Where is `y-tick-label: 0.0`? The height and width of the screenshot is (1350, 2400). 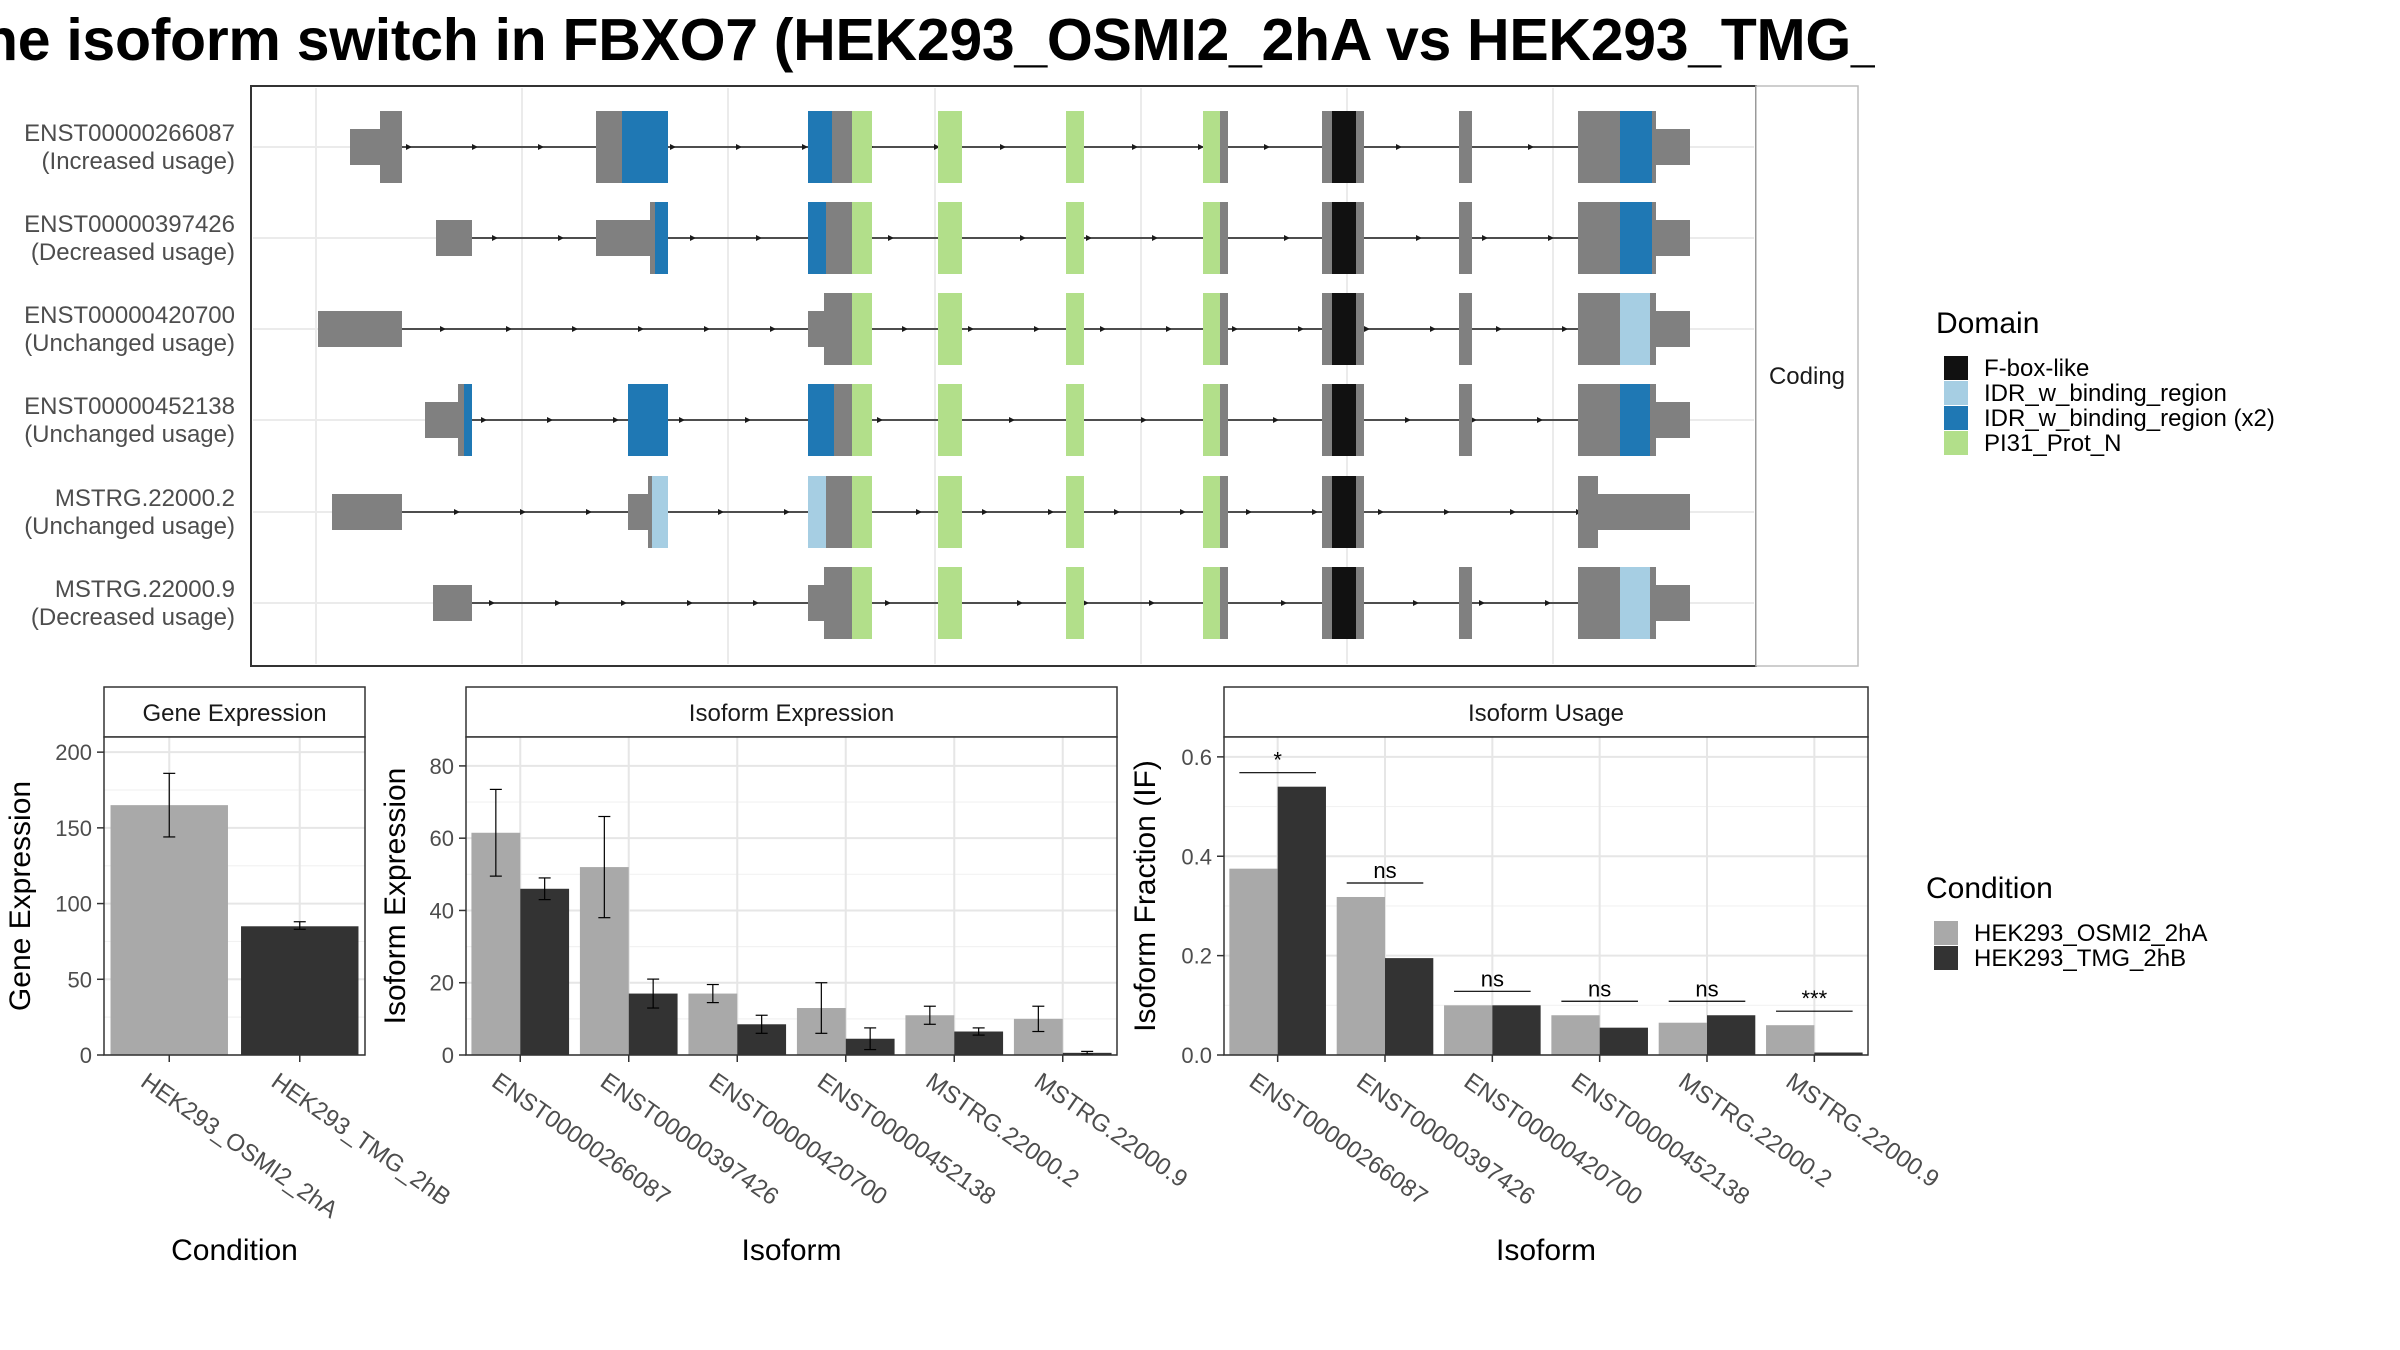 y-tick-label: 0.0 is located at coordinates (1196, 1055).